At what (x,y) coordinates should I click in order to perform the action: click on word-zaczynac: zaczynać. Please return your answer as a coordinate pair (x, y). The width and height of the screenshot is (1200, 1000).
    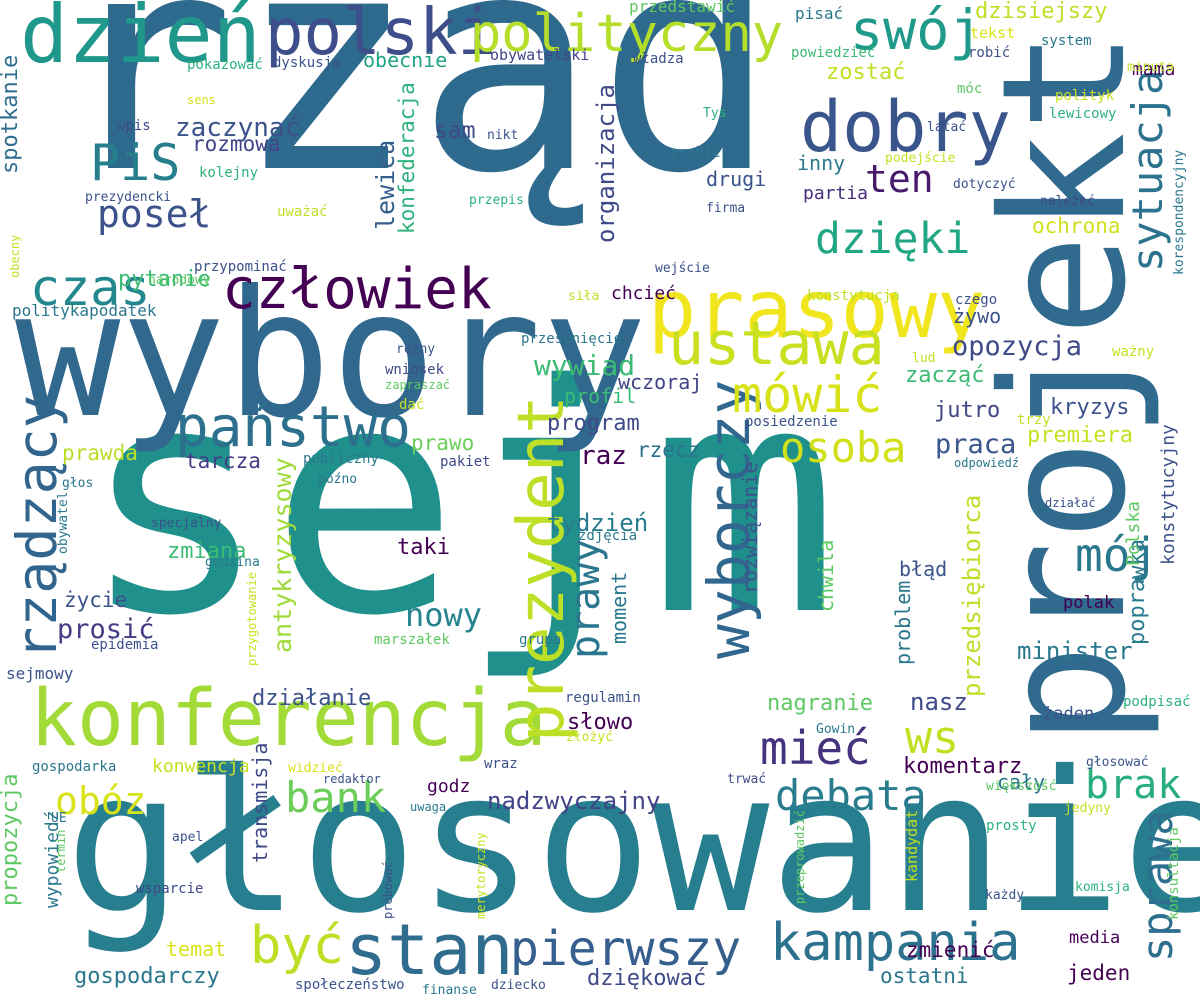
    Looking at the image, I should click on (238, 128).